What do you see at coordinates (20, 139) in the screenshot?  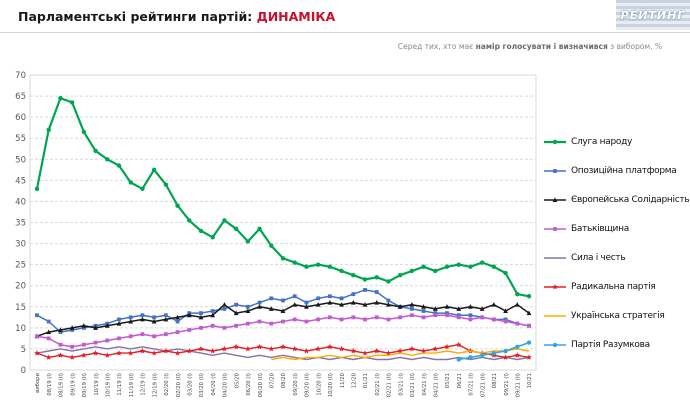 I see `y-tick-label: 55` at bounding box center [20, 139].